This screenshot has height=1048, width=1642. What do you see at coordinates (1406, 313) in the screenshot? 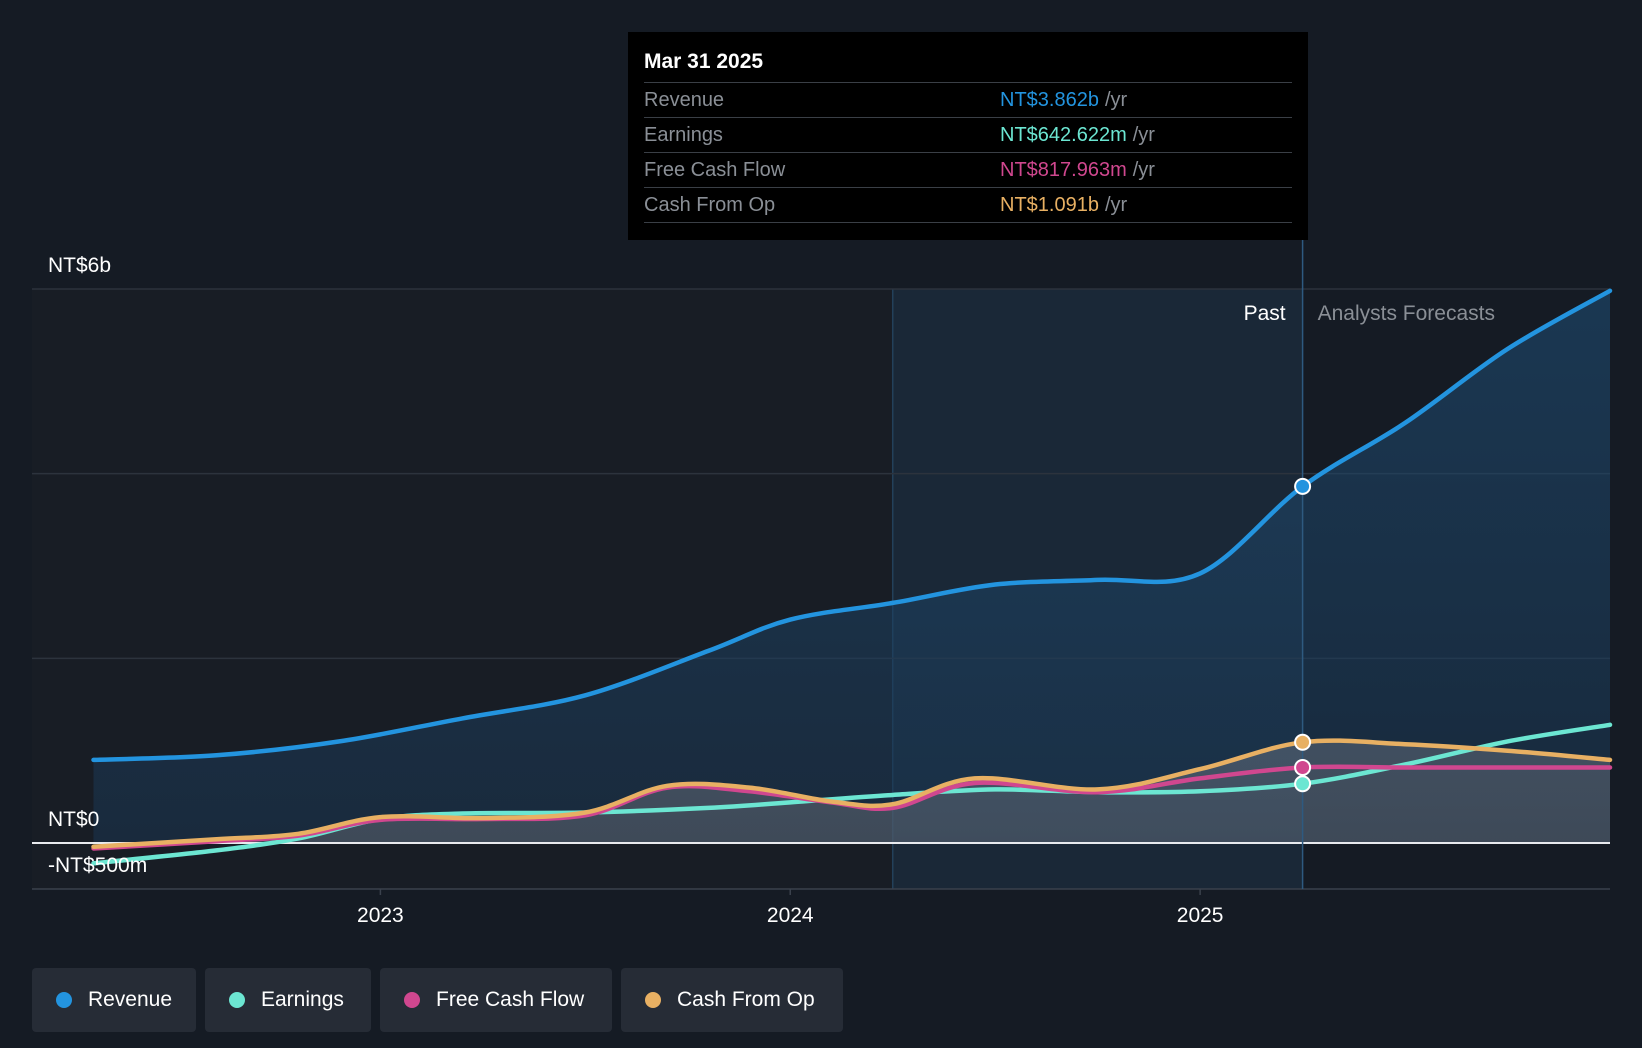
I see `forecast-label: Analysts Forecasts` at bounding box center [1406, 313].